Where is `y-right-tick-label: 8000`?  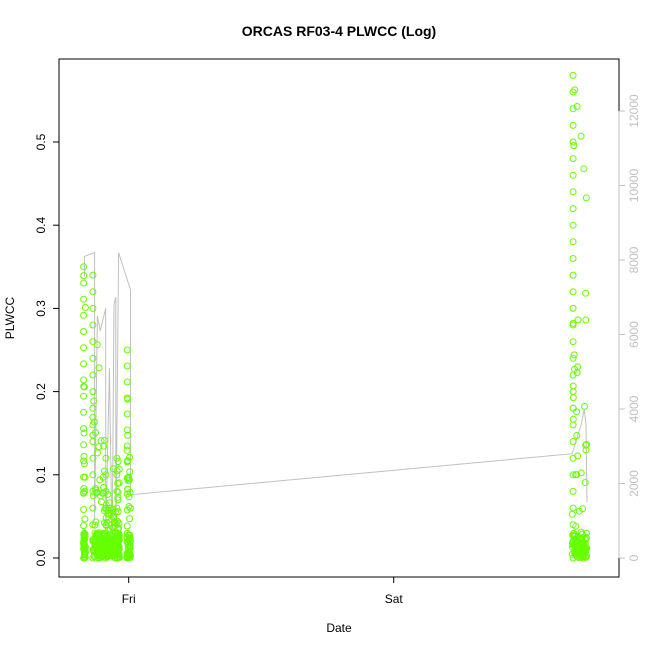 y-right-tick-label: 8000 is located at coordinates (634, 259).